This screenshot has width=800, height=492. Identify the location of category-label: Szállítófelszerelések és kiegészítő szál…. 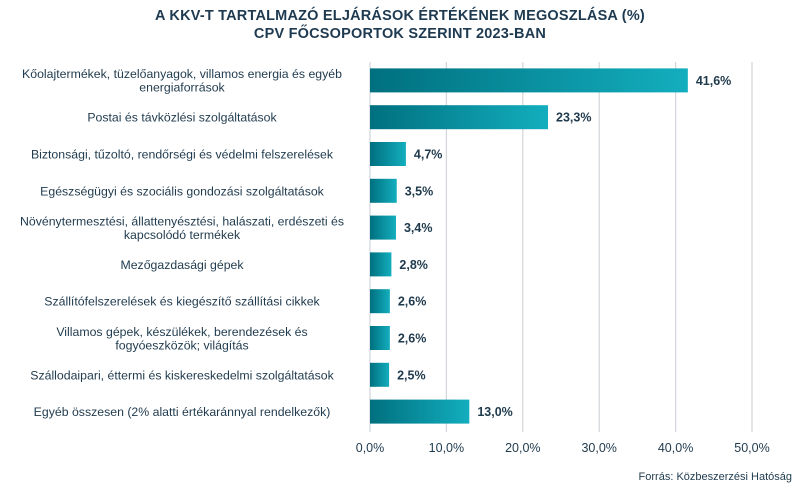
(182, 302).